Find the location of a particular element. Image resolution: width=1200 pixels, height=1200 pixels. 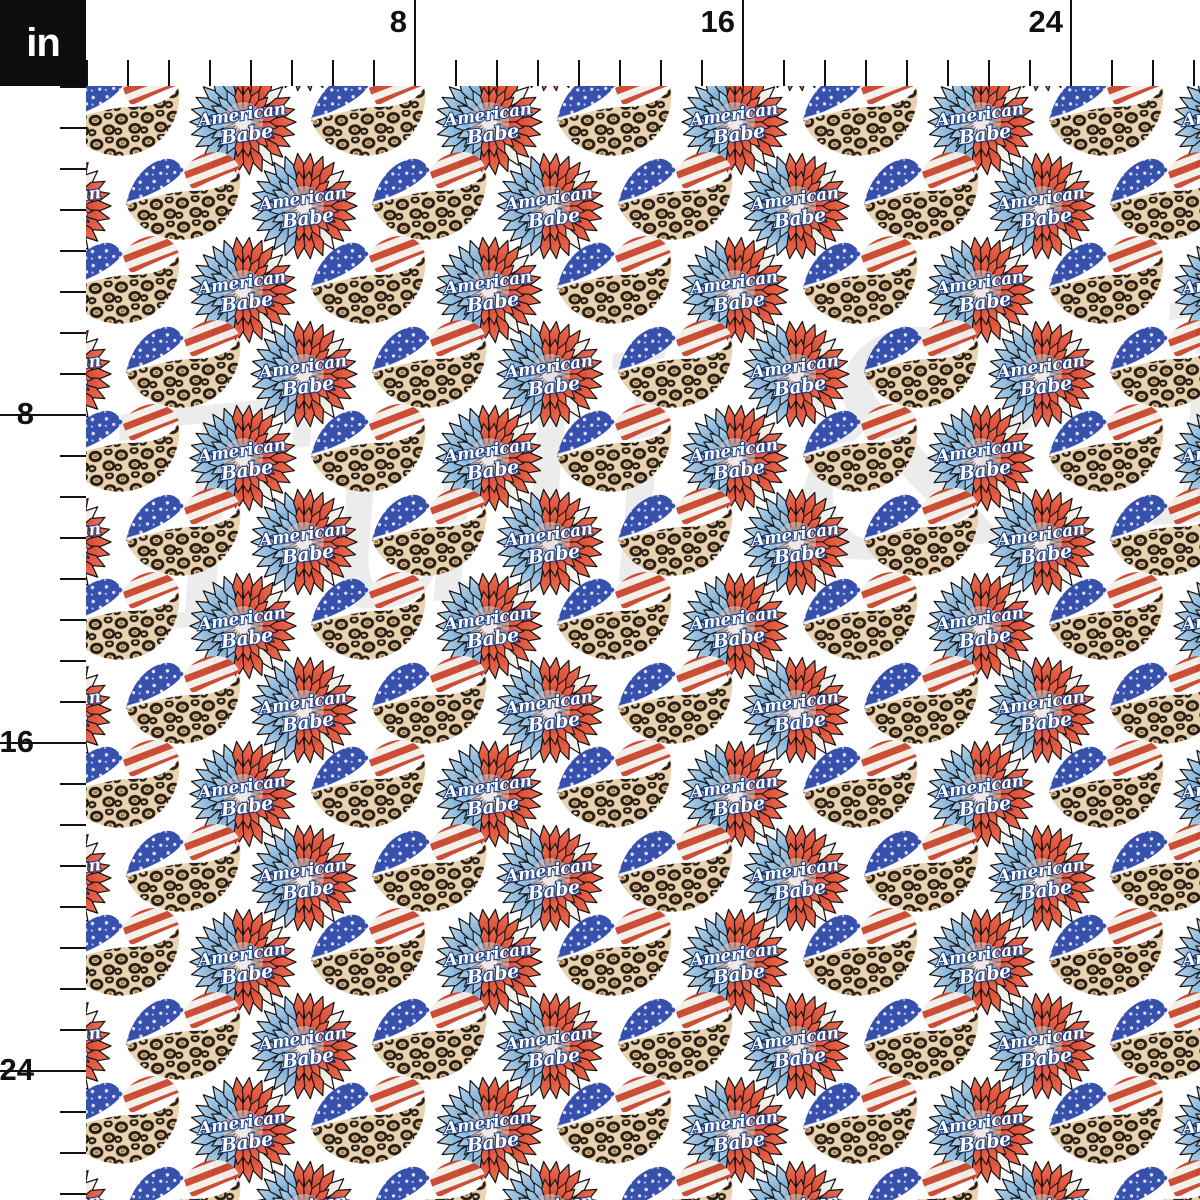

svg-text: Babe is located at coordinates (307, 1058).